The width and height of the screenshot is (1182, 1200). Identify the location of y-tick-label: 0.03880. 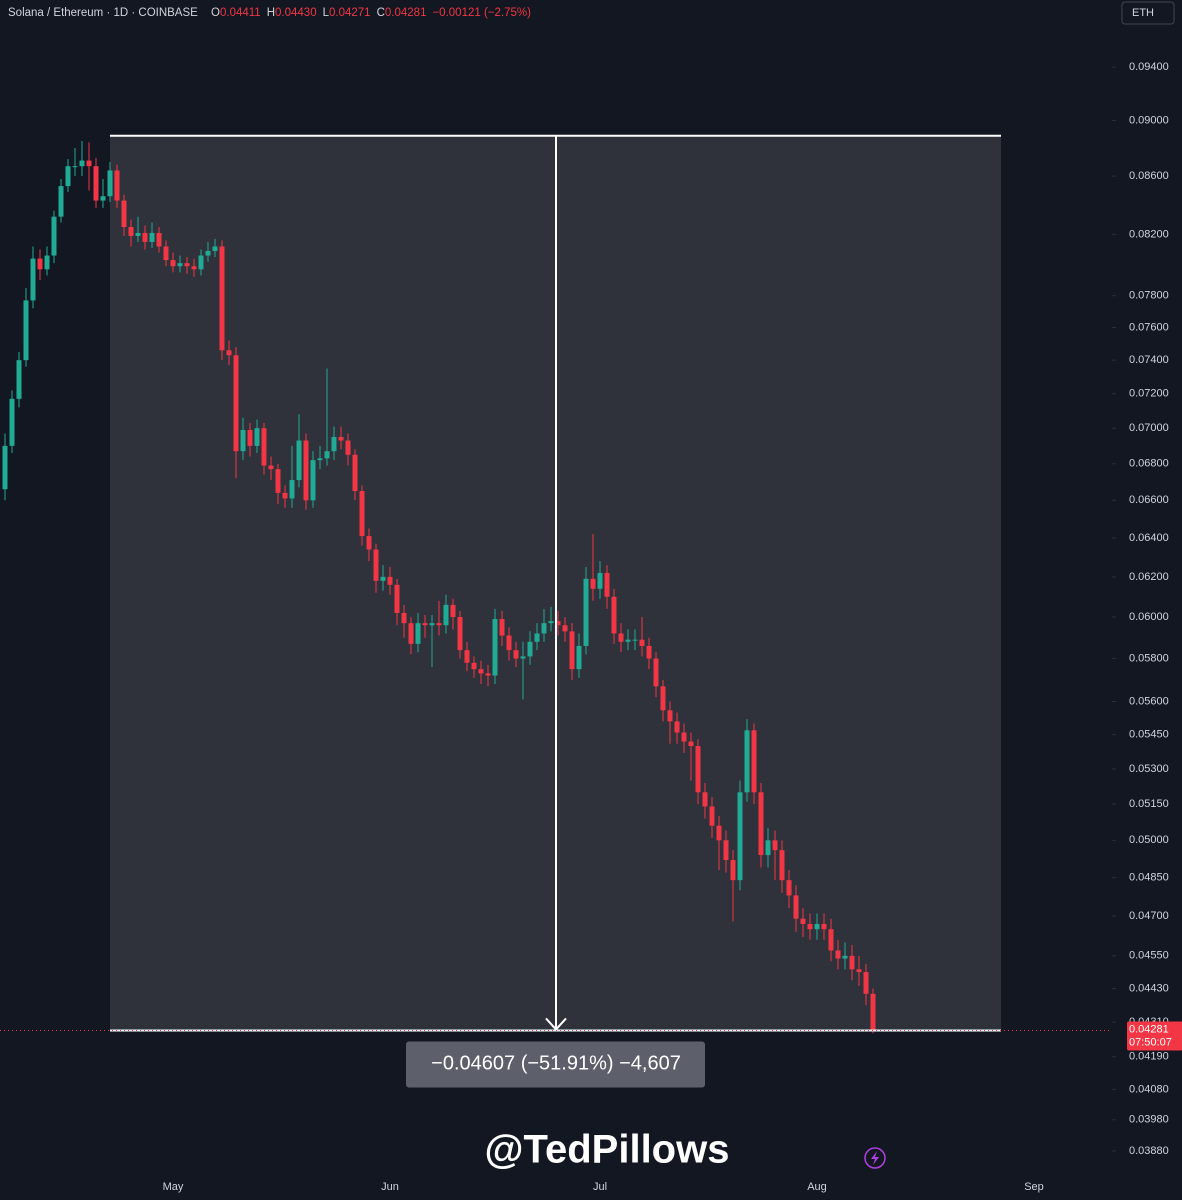
(1149, 1151).